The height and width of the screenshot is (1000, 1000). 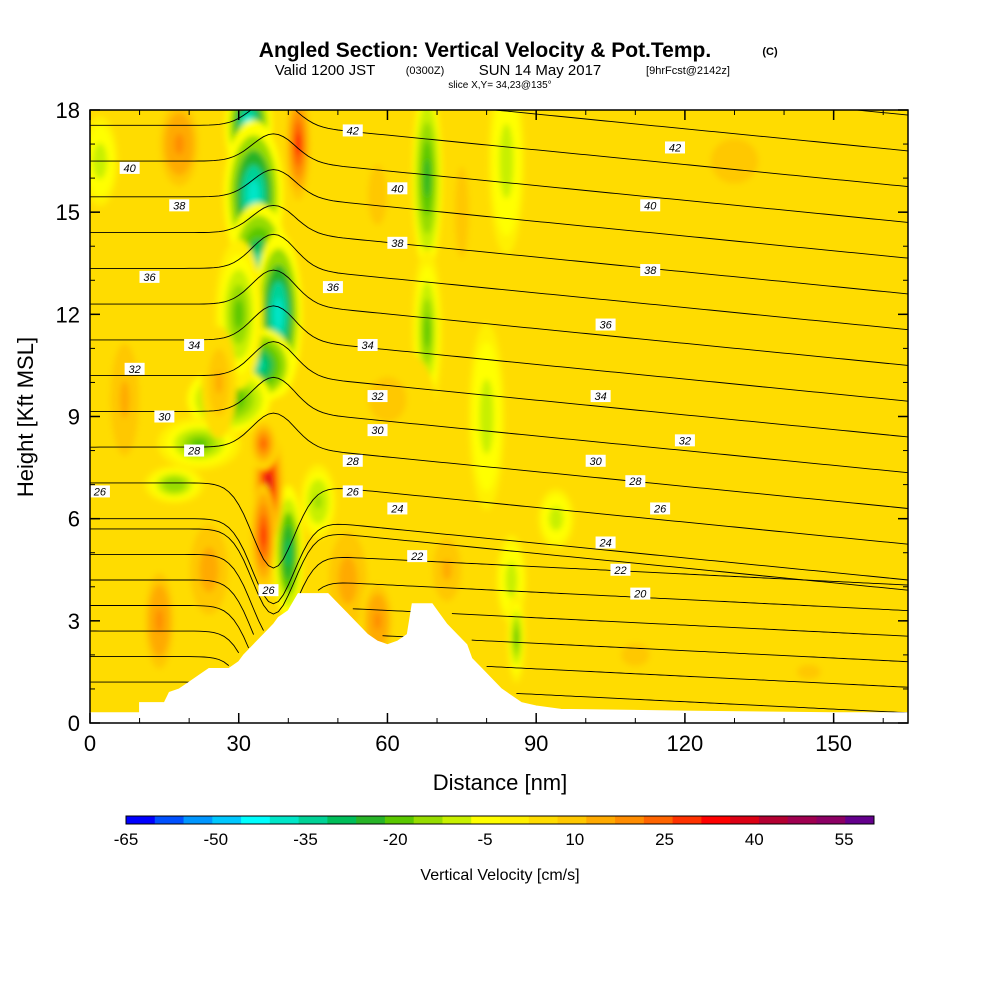 I want to click on theta-contour-label: 38, so click(x=650, y=270).